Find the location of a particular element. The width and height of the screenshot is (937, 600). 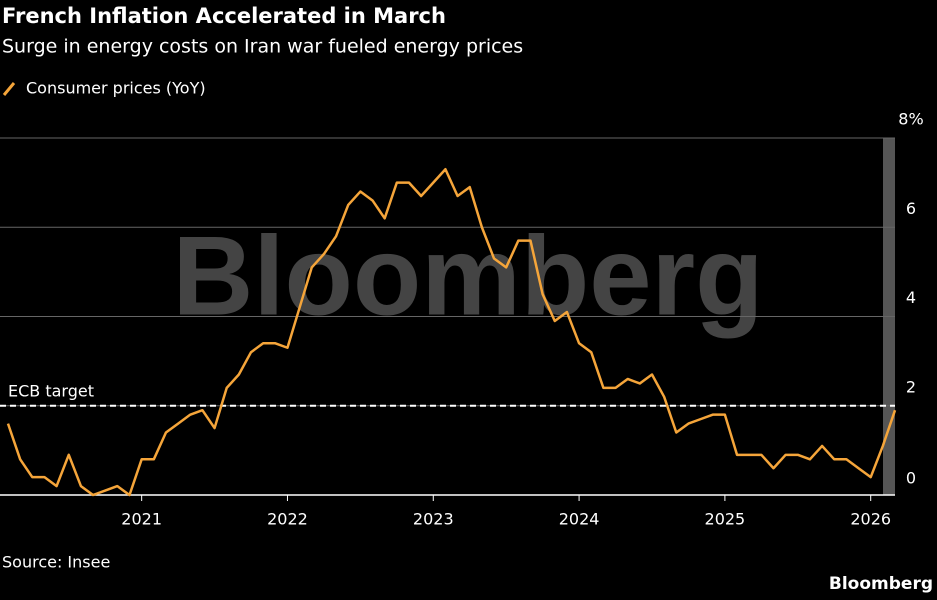

source: Source: Insee is located at coordinates (56, 562).